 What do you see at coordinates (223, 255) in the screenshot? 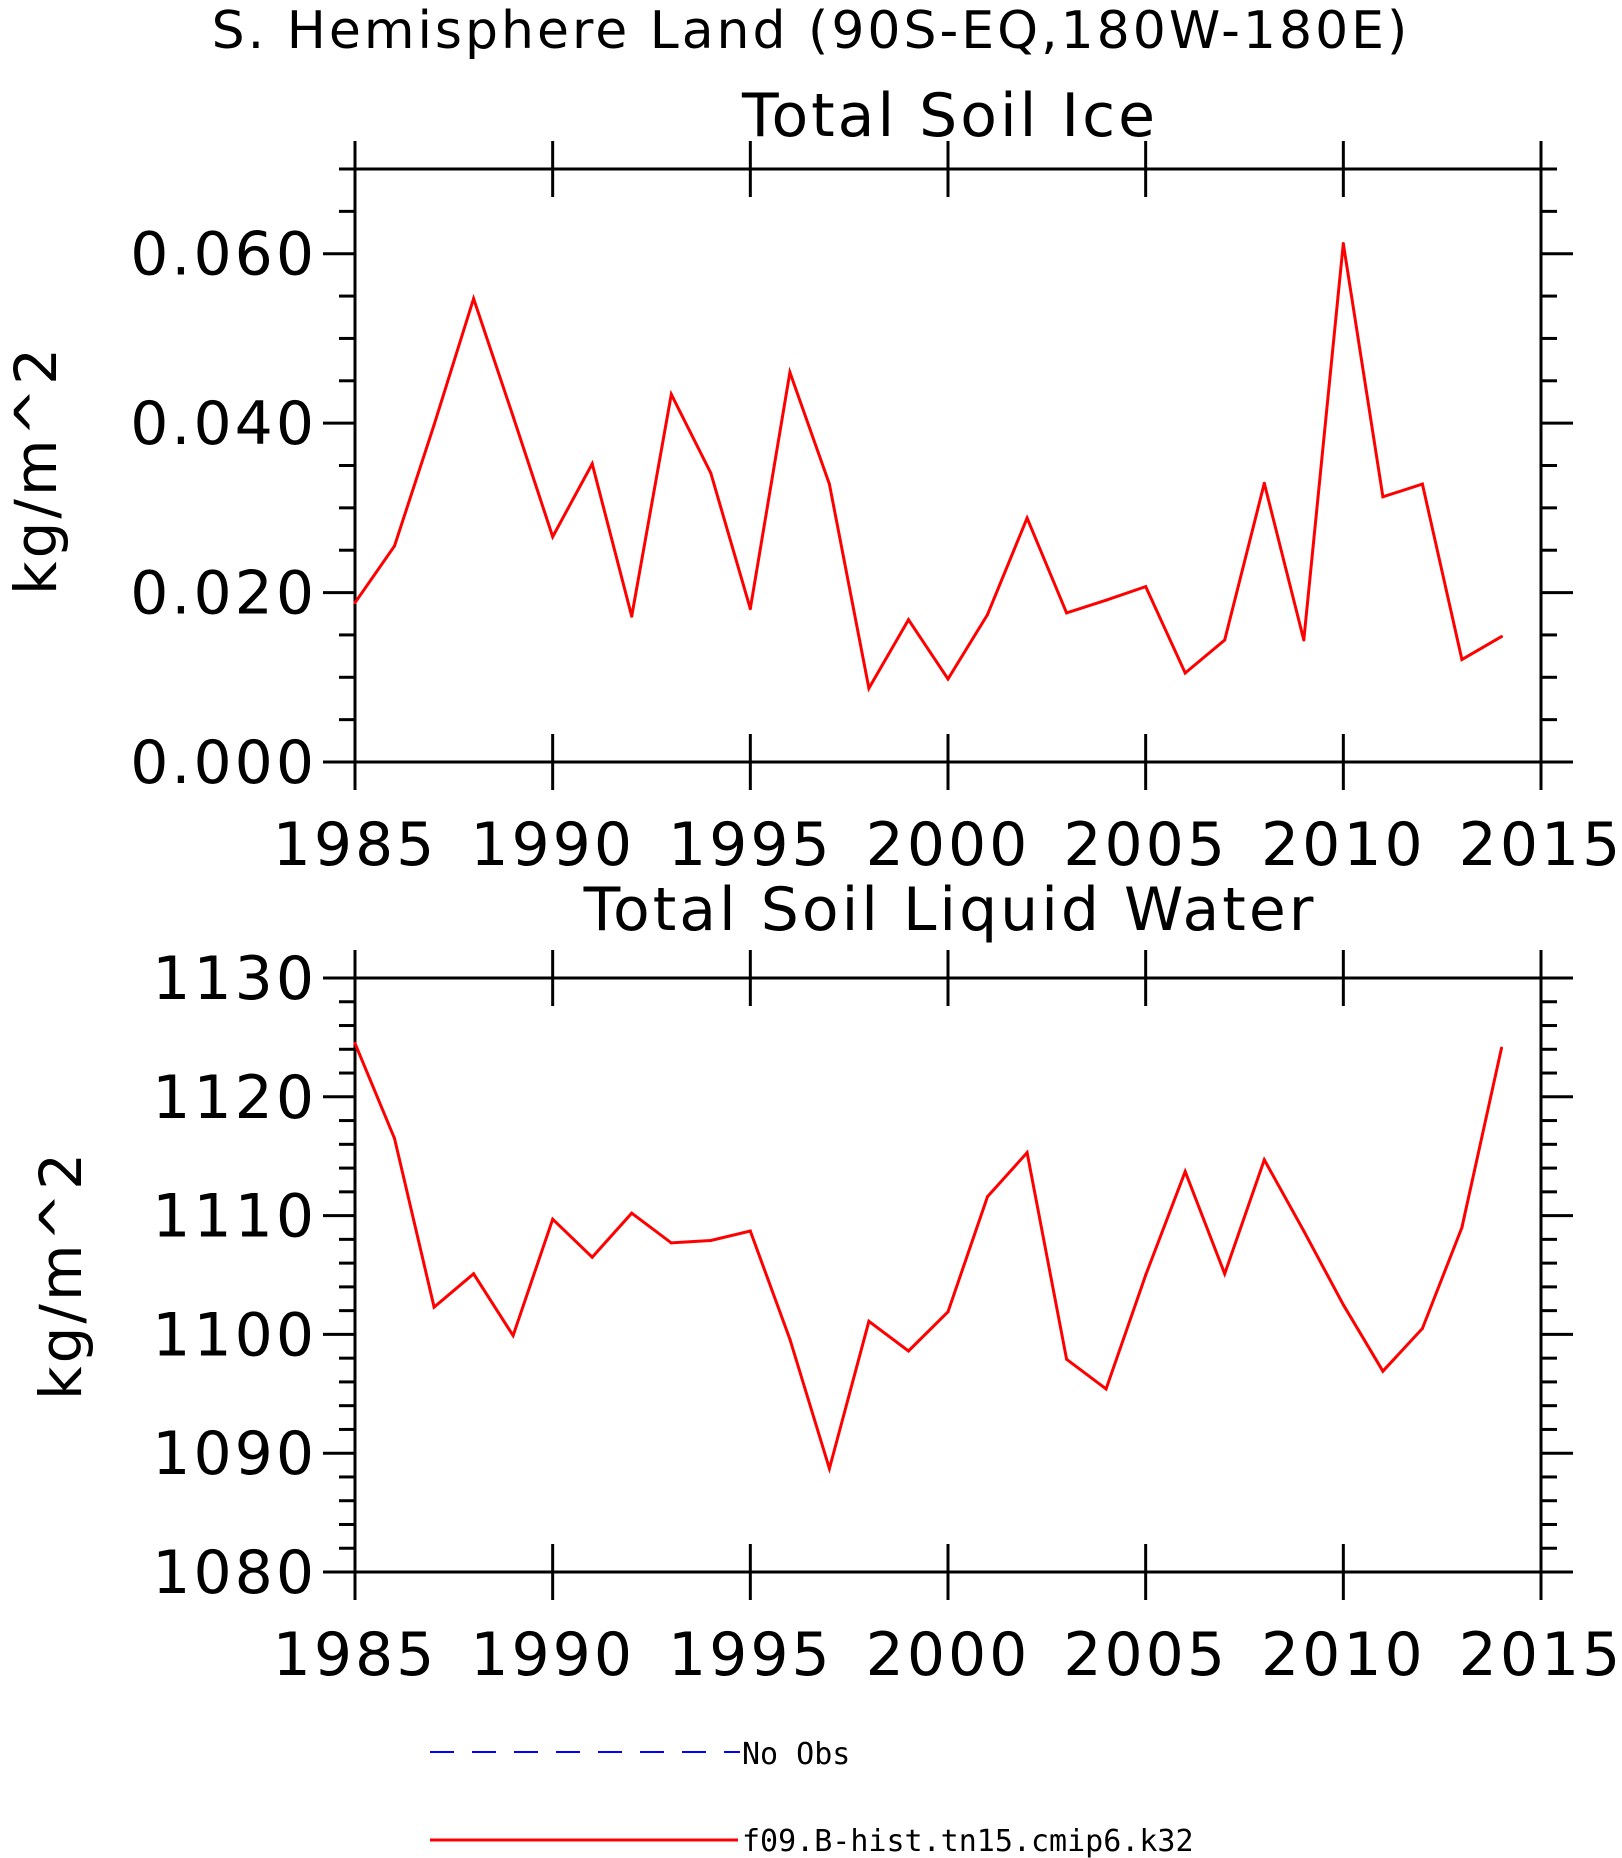
I see `y-tick-label: 0.060` at bounding box center [223, 255].